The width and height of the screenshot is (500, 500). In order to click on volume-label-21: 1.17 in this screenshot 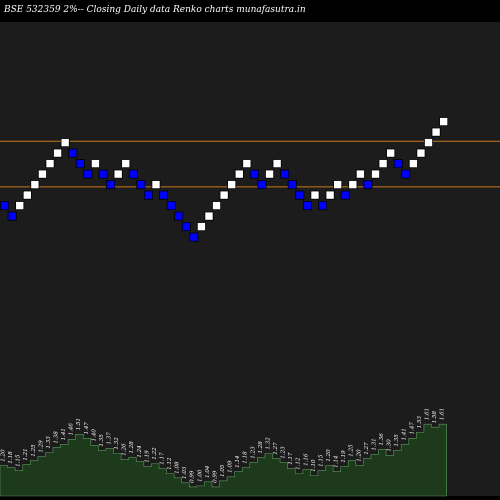, I will do `click(162, 458)`.